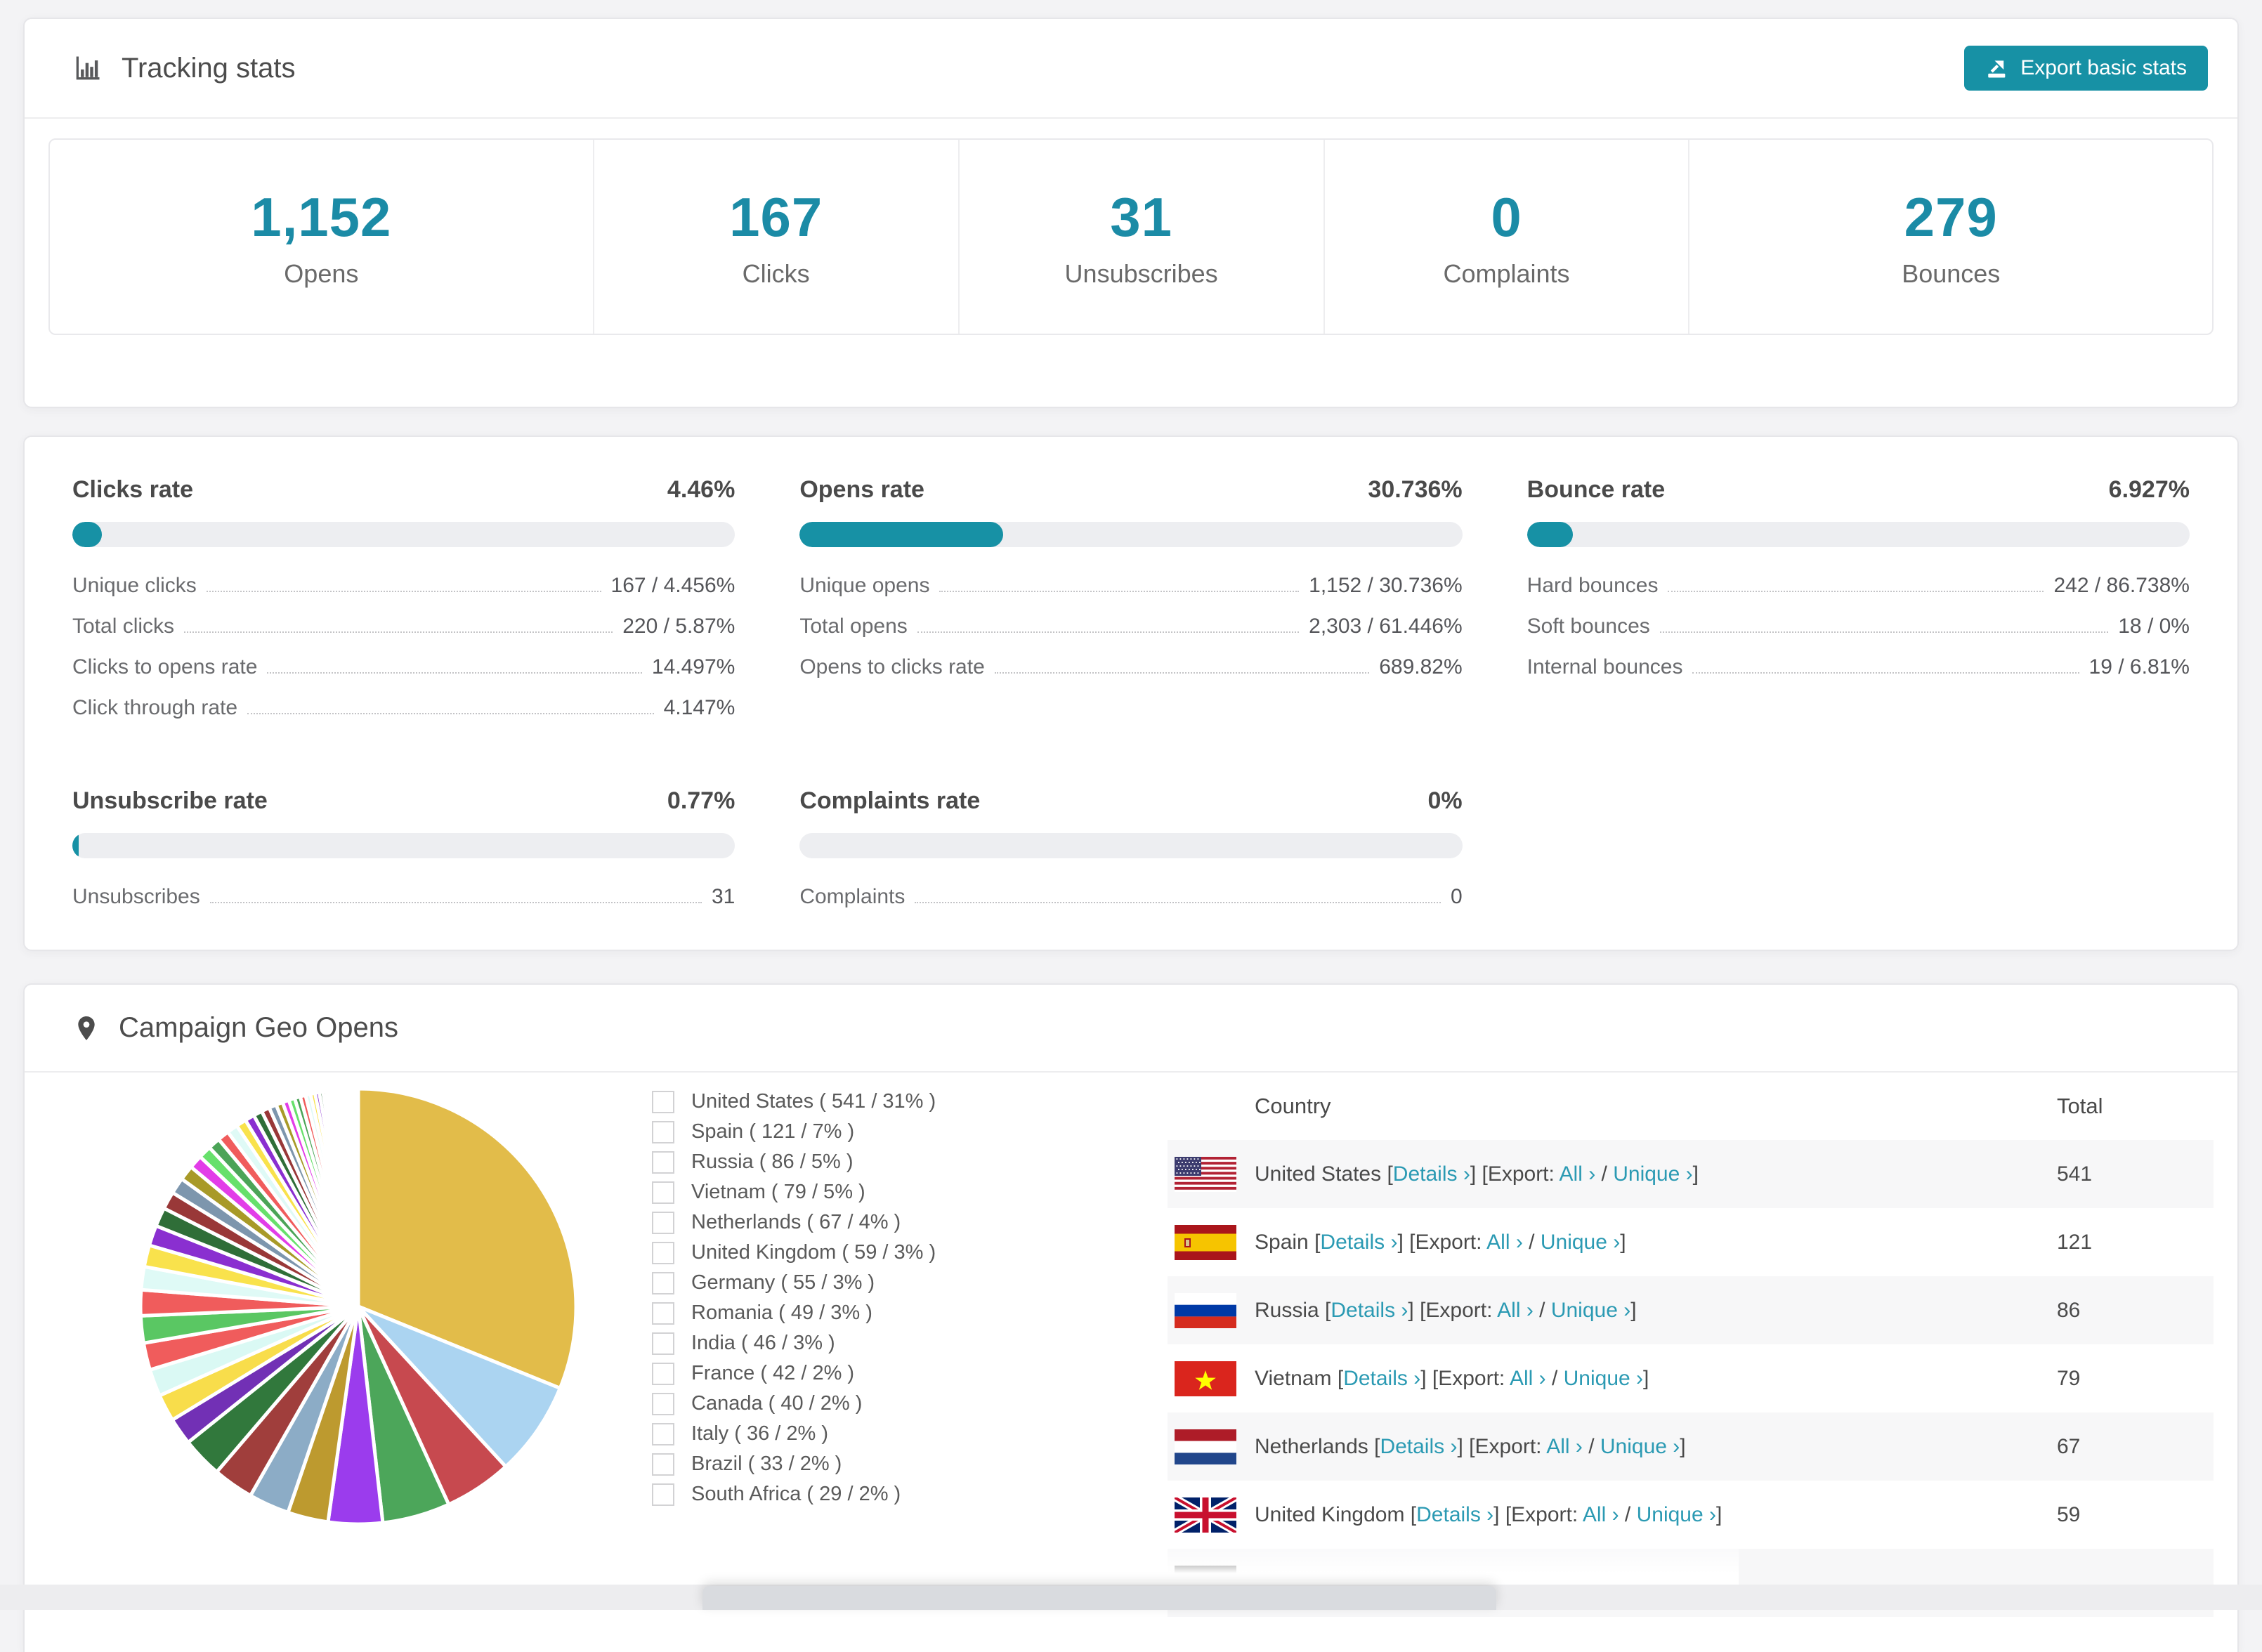  Describe the element at coordinates (673, 586) in the screenshot. I see `rate-detail-value: 167 / 4.456%` at that location.